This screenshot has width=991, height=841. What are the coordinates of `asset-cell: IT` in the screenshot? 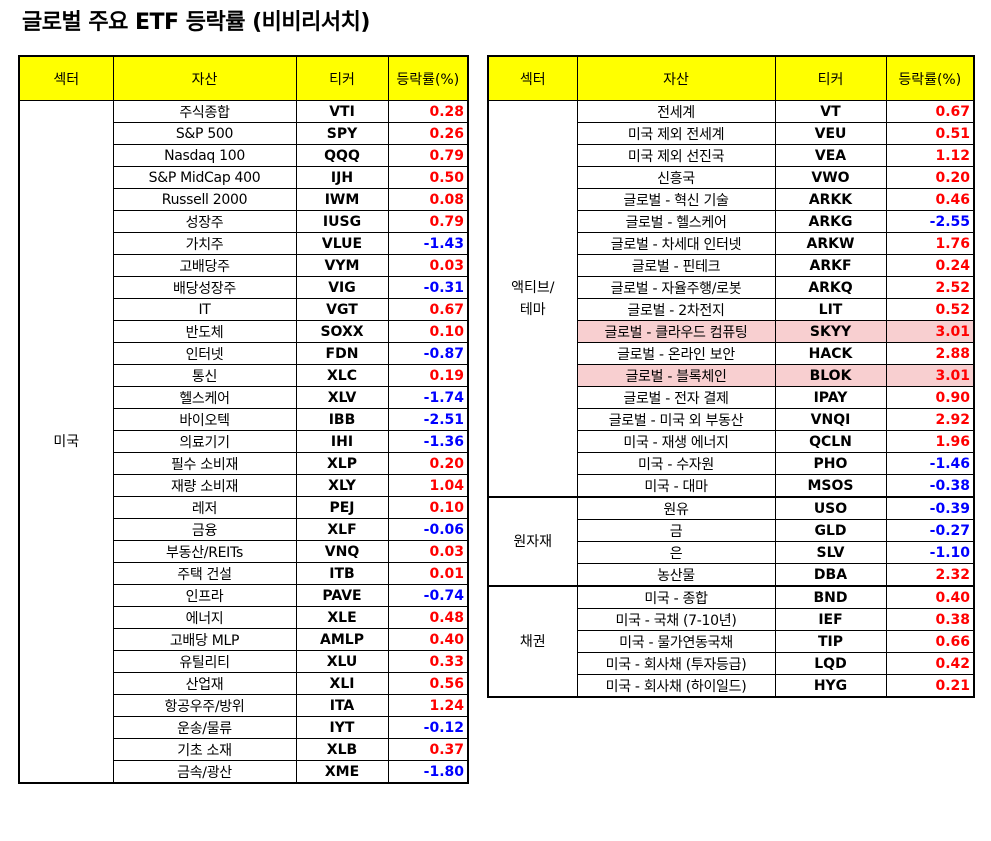 It's located at (204, 309).